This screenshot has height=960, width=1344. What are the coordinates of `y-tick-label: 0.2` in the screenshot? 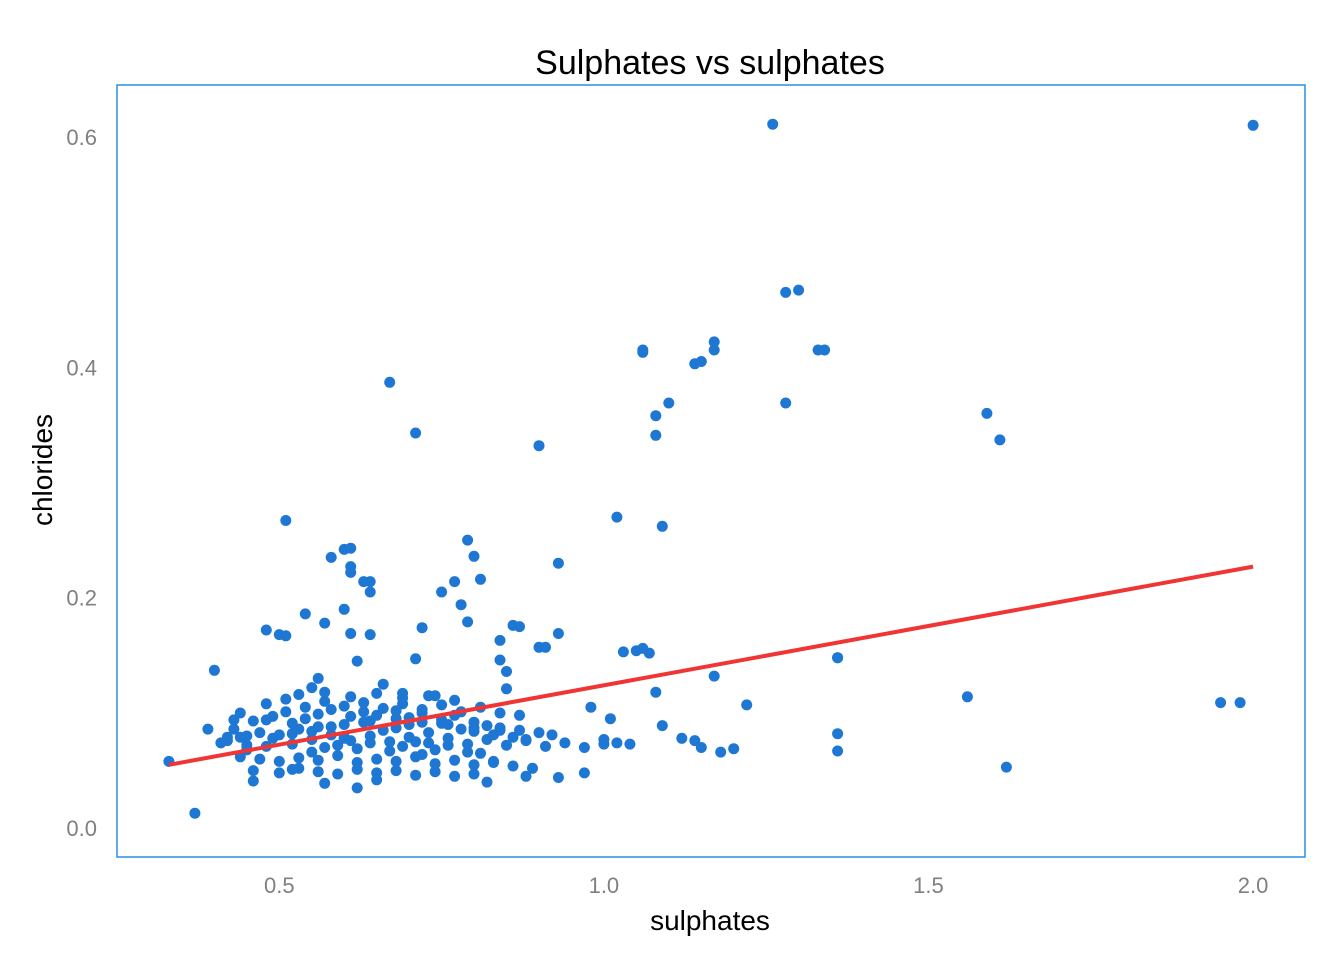 It's located at (81, 598).